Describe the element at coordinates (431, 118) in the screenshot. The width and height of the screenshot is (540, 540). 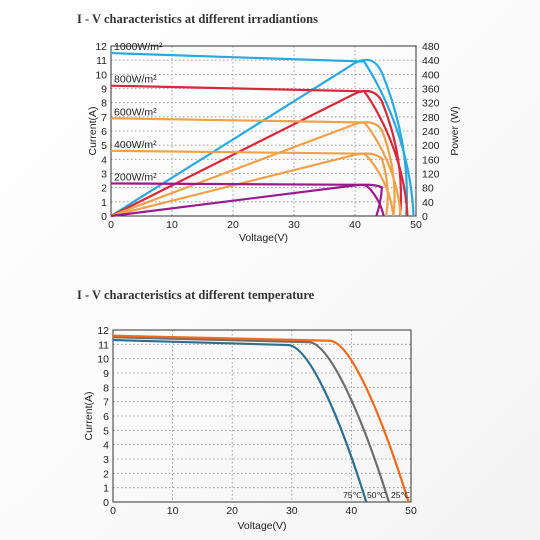
I see `y2-tick-label: 280` at that location.